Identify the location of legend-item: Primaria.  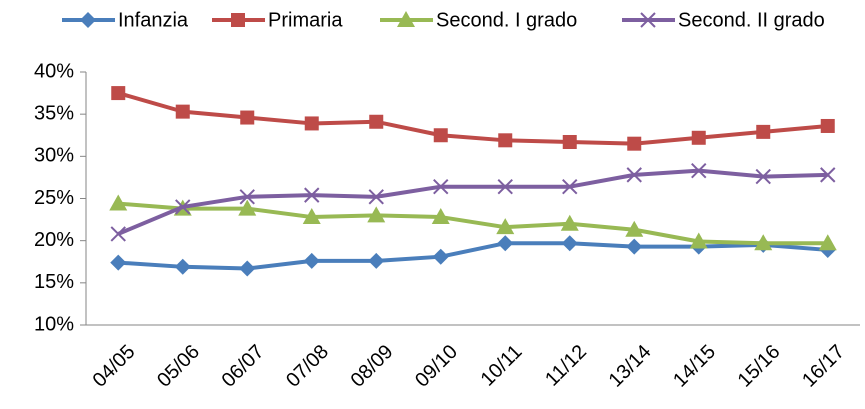
(277, 20).